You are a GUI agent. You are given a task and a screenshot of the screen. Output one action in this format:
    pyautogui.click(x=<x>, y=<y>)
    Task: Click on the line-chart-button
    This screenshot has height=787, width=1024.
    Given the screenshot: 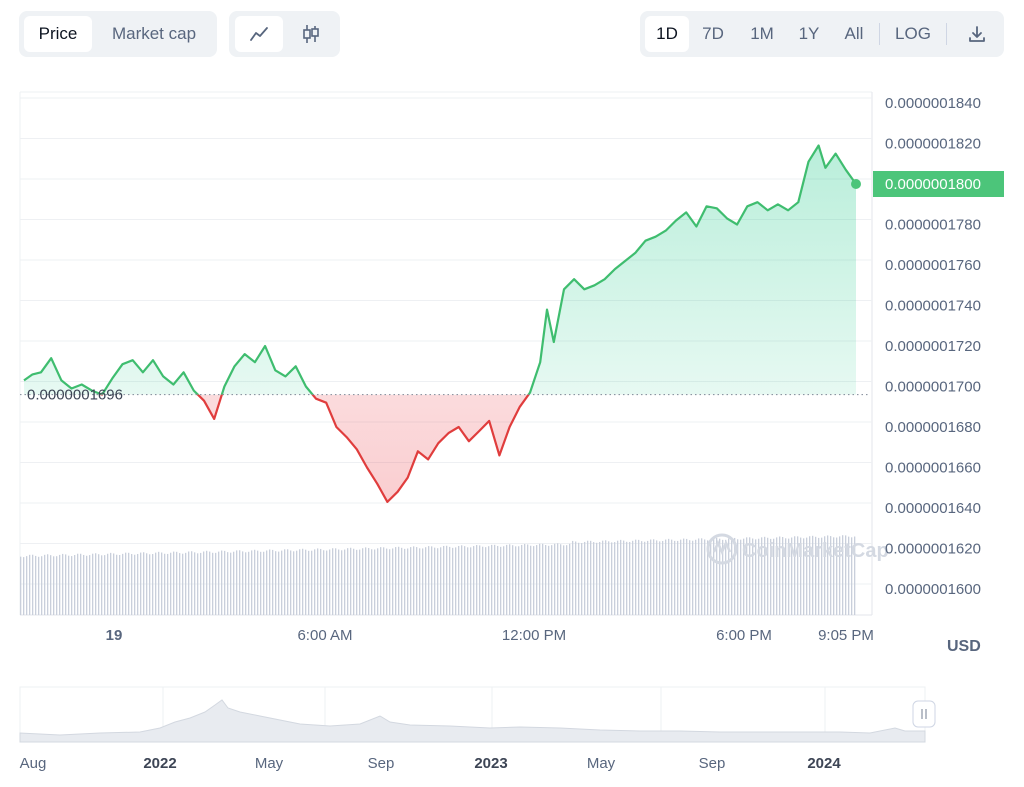 What is the action you would take?
    pyautogui.click(x=259, y=34)
    